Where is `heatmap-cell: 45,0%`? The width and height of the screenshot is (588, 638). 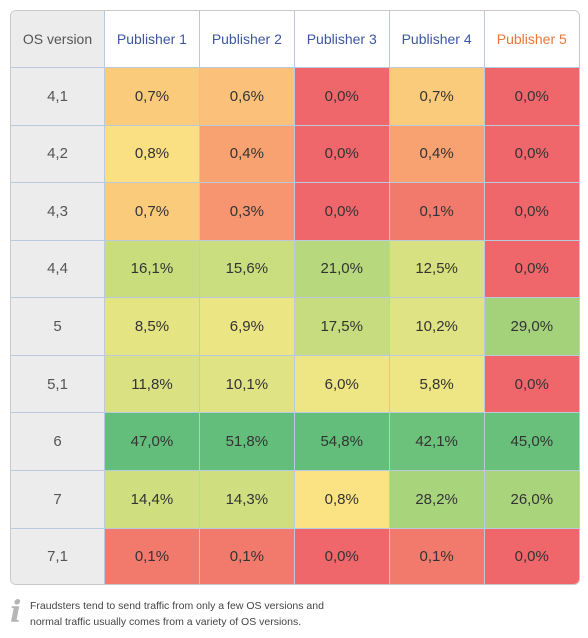 heatmap-cell: 45,0% is located at coordinates (531, 441).